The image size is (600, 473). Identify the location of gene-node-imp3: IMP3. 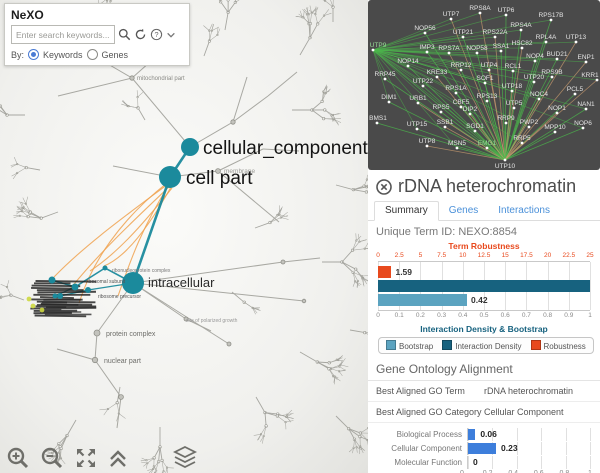
(427, 47).